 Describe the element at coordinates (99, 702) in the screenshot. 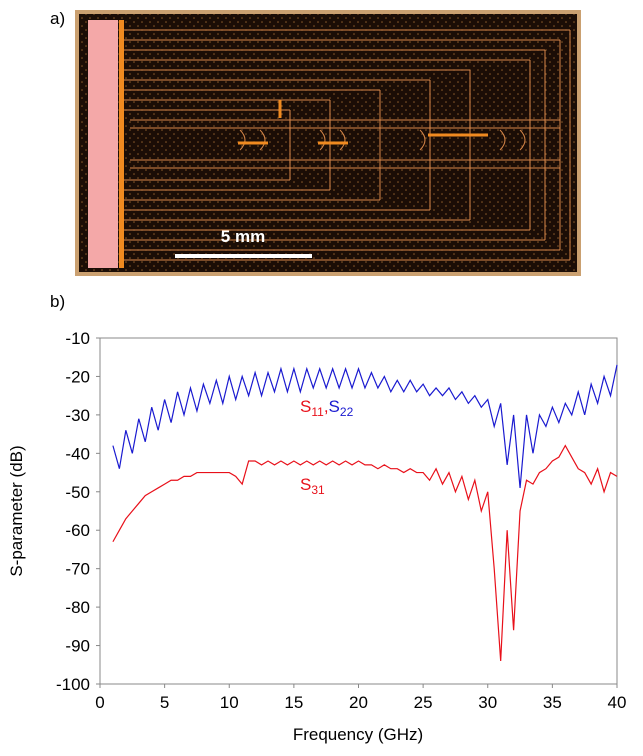

I see `x-tick-label: 0` at that location.